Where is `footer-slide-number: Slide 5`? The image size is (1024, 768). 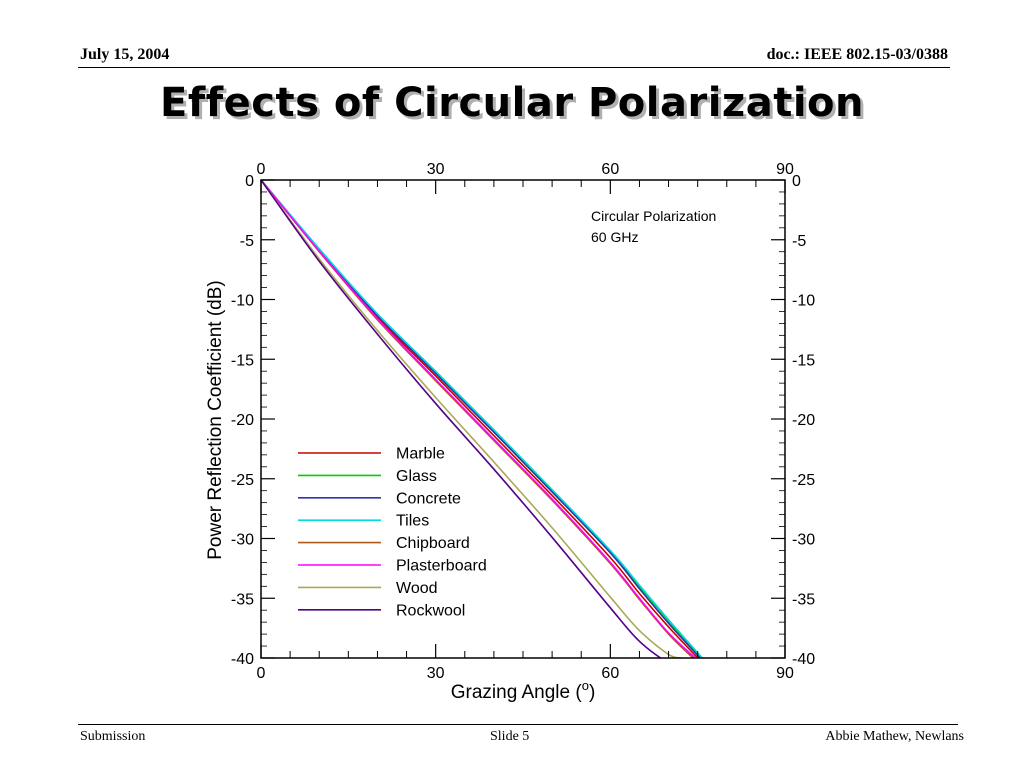
footer-slide-number: Slide 5 is located at coordinates (510, 736).